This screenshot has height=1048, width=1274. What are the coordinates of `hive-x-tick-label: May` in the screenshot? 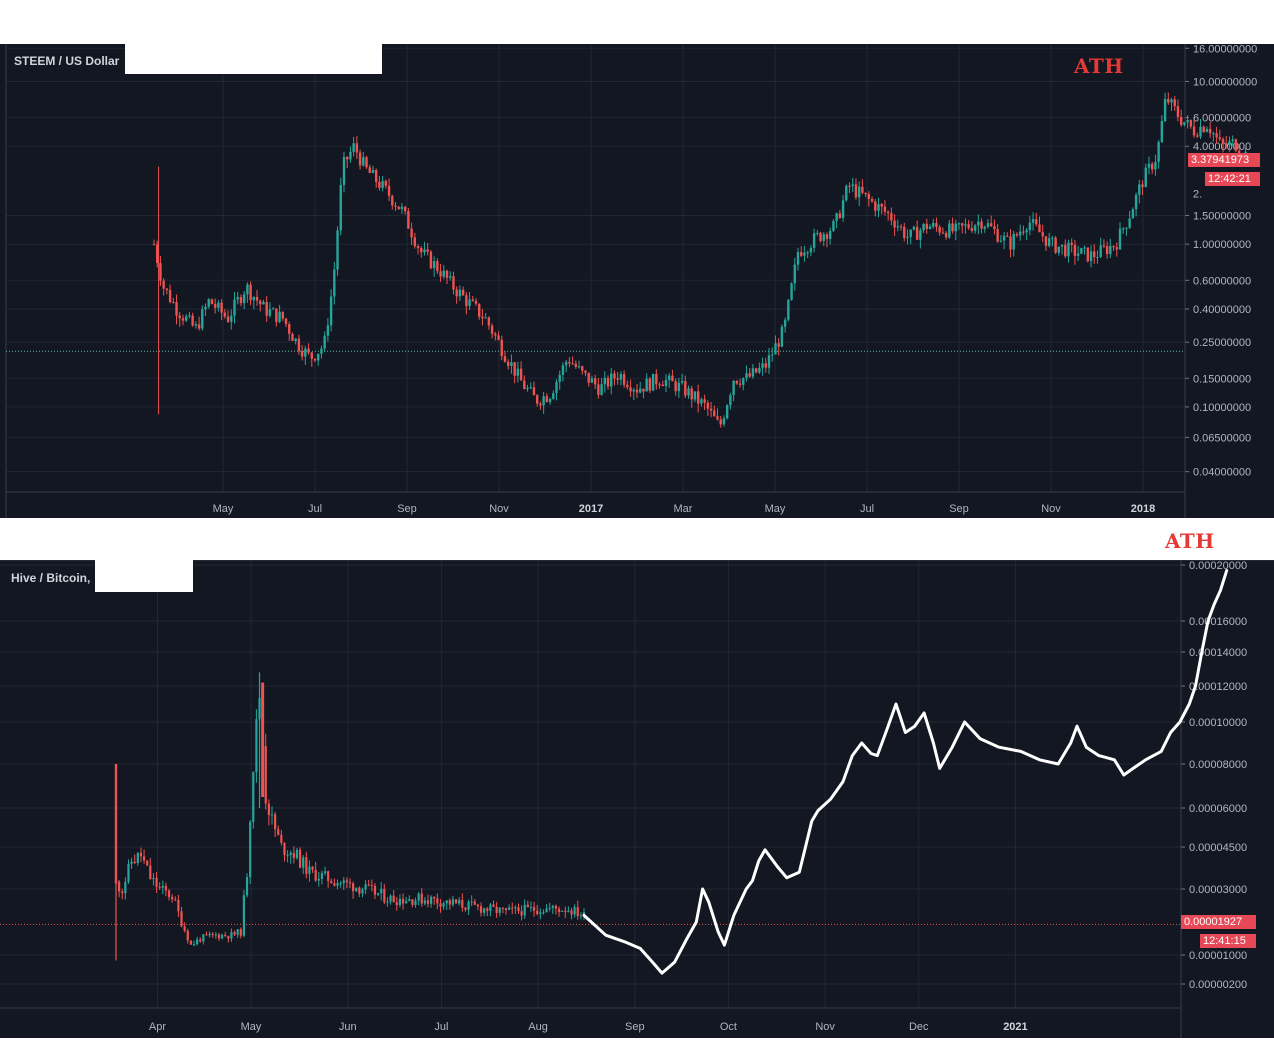 It's located at (251, 1027).